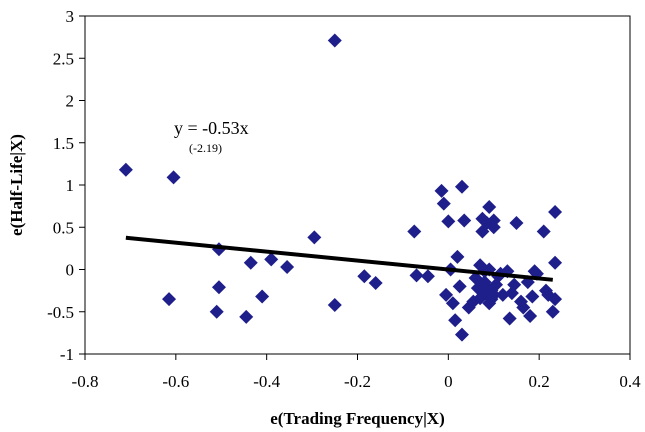 This screenshot has width=645, height=432. Describe the element at coordinates (630, 381) in the screenshot. I see `x-tick-label: 0.4` at that location.